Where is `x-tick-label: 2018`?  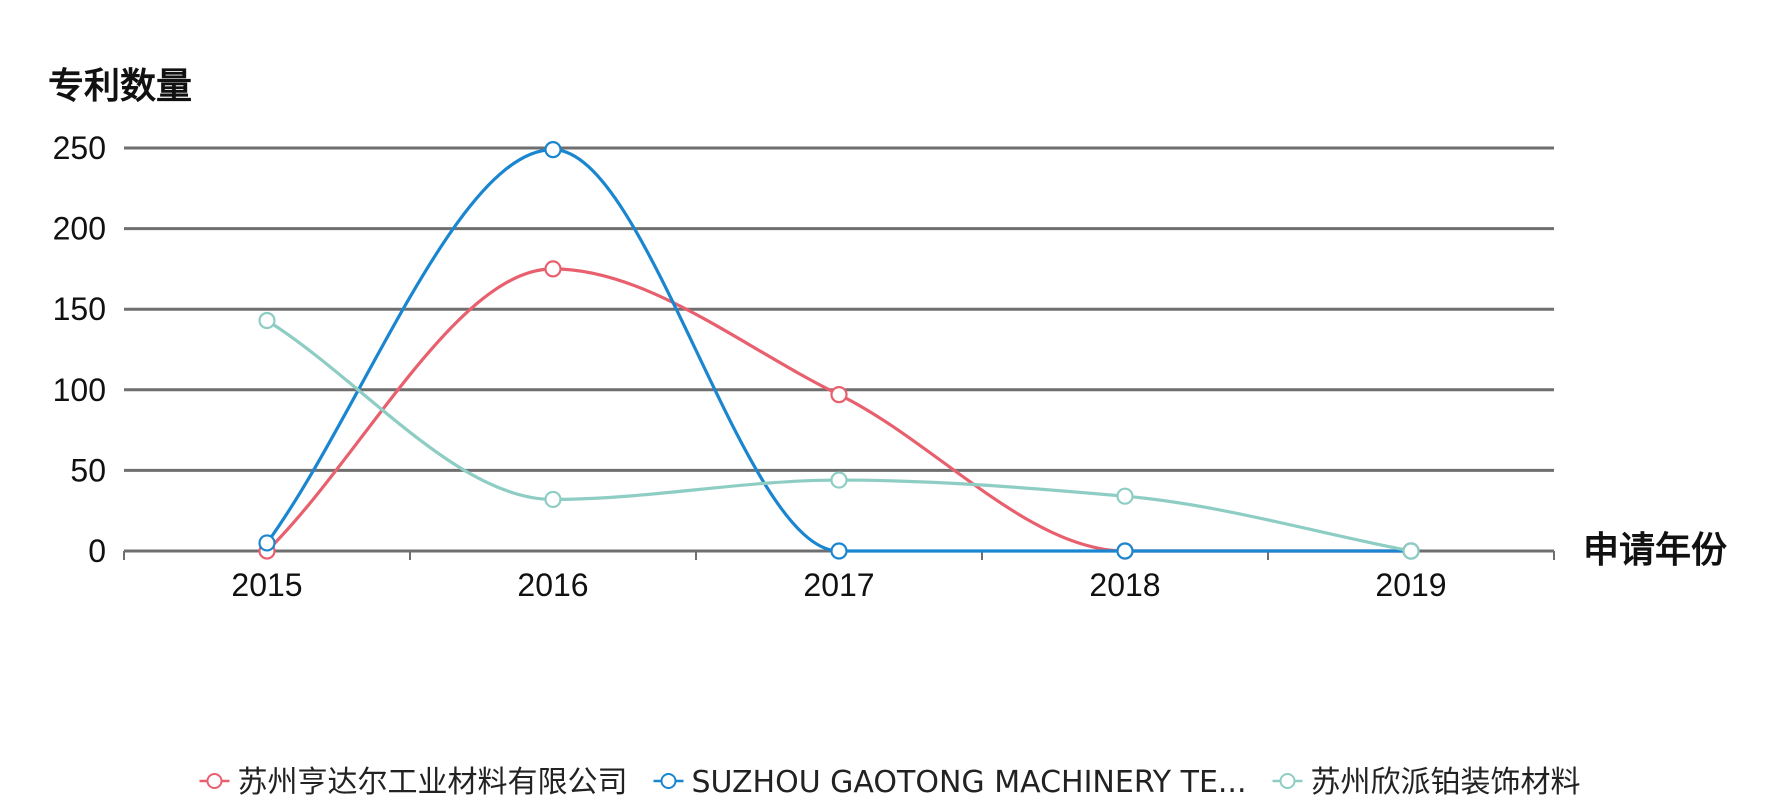
x-tick-label: 2018 is located at coordinates (1124, 585).